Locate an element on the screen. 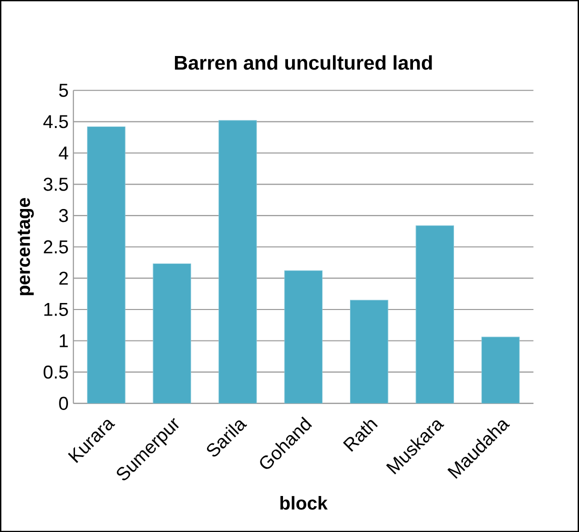 This screenshot has height=532, width=579. y-tick-label: 2 is located at coordinates (63, 278).